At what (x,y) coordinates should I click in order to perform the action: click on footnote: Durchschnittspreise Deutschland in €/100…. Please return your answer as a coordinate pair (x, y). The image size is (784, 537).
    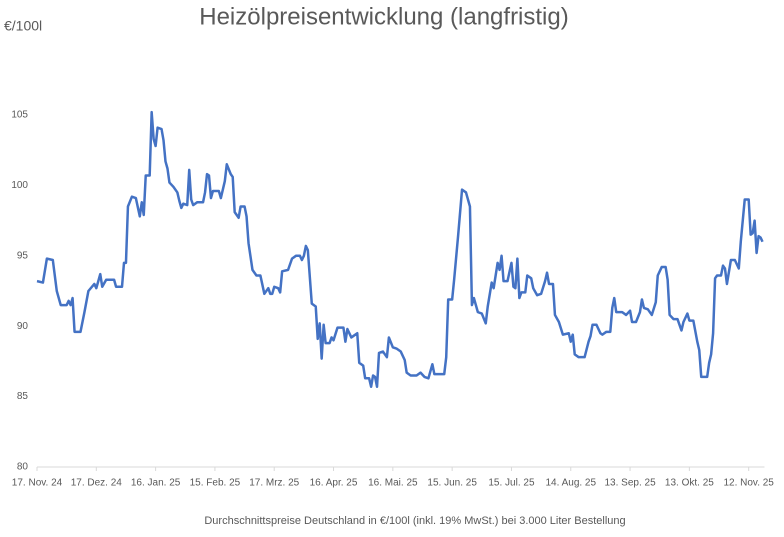
    Looking at the image, I should click on (414, 521).